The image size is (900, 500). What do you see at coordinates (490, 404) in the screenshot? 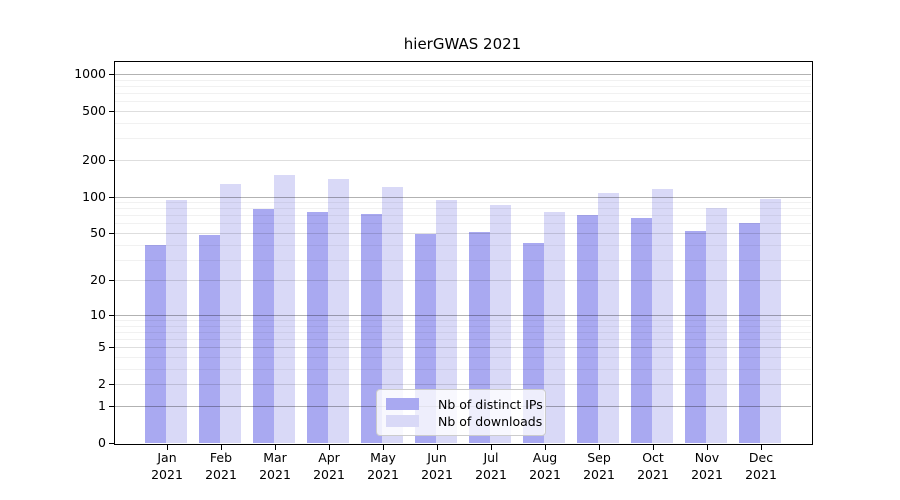
I see `legend-label-distinct-ips: Nb of distinct IPs` at bounding box center [490, 404].